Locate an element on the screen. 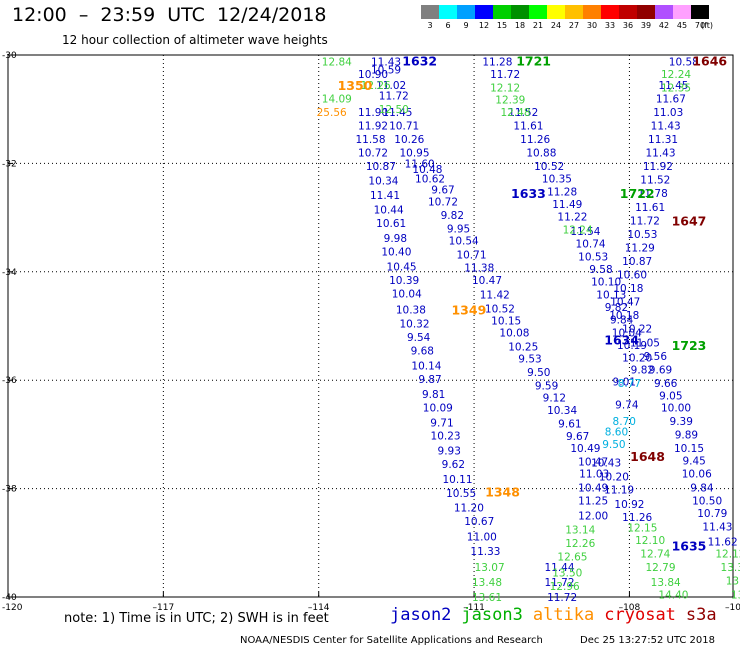 The width and height of the screenshot is (740, 650). wave-height-value: 10.71 is located at coordinates (471, 255).